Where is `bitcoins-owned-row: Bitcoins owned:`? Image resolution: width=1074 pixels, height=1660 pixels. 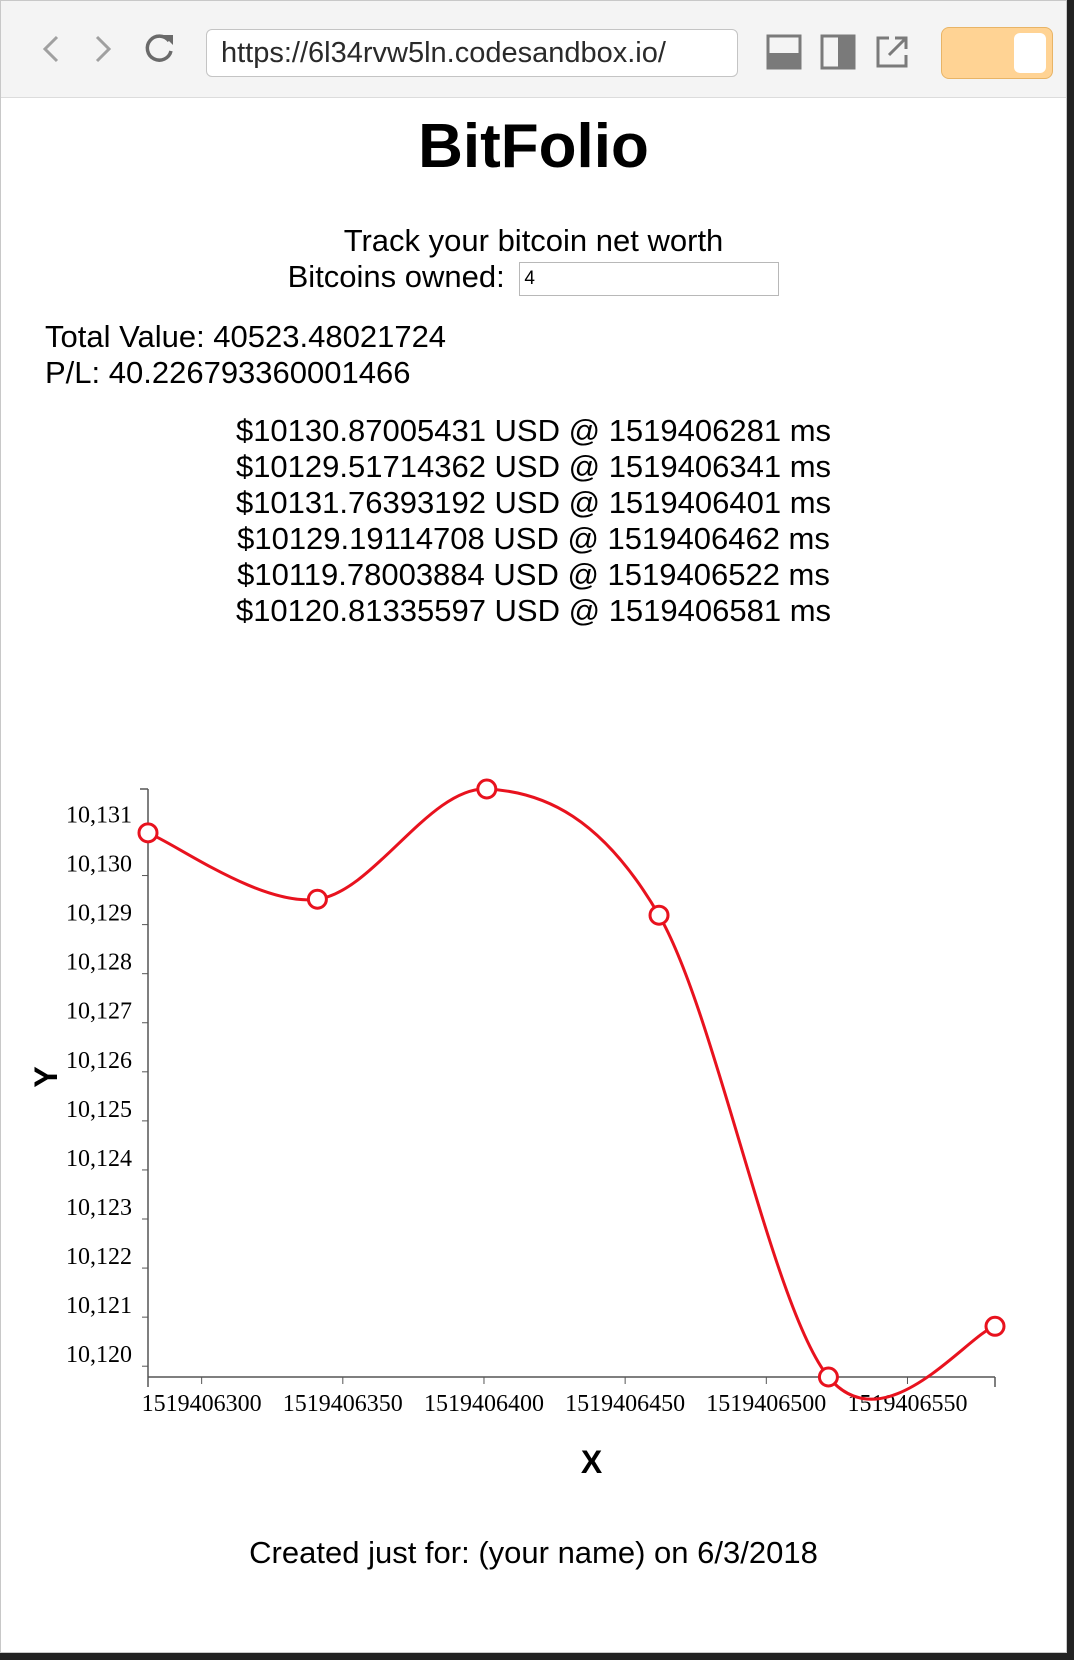 bitcoins-owned-row: Bitcoins owned: is located at coordinates (533, 277).